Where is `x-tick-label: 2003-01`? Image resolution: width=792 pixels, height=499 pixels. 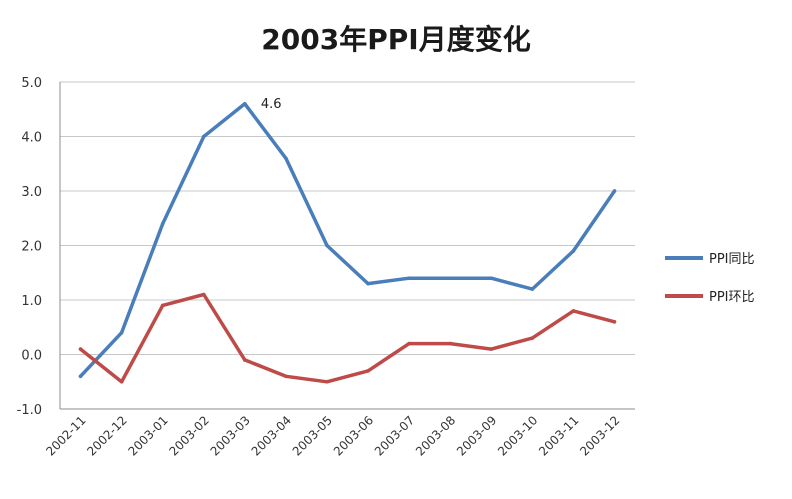
x-tick-label: 2003-01 is located at coordinates (147, 435).